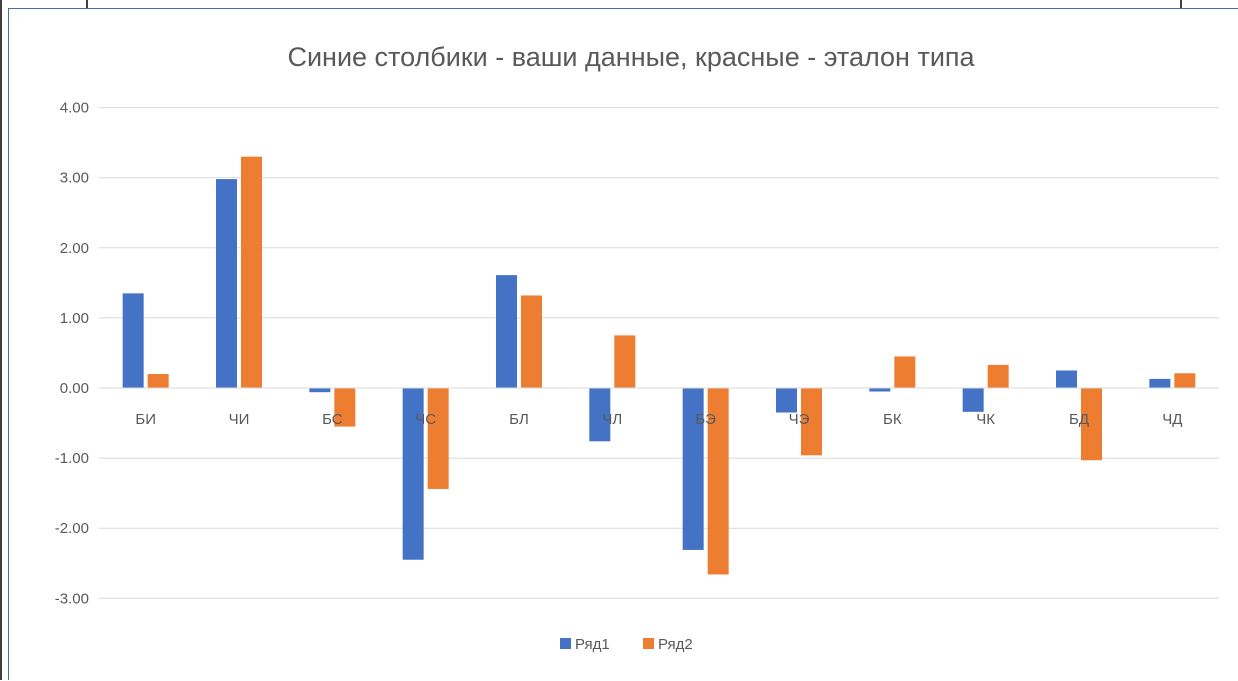 The width and height of the screenshot is (1238, 681). Describe the element at coordinates (145, 419) in the screenshot. I see `x-category-label: БИ` at that location.